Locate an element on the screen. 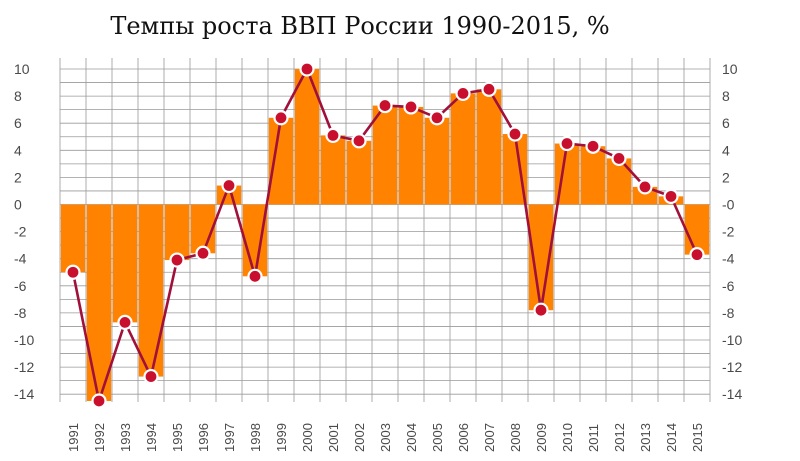 The width and height of the screenshot is (800, 461). y-tick-right: -12 is located at coordinates (732, 367).